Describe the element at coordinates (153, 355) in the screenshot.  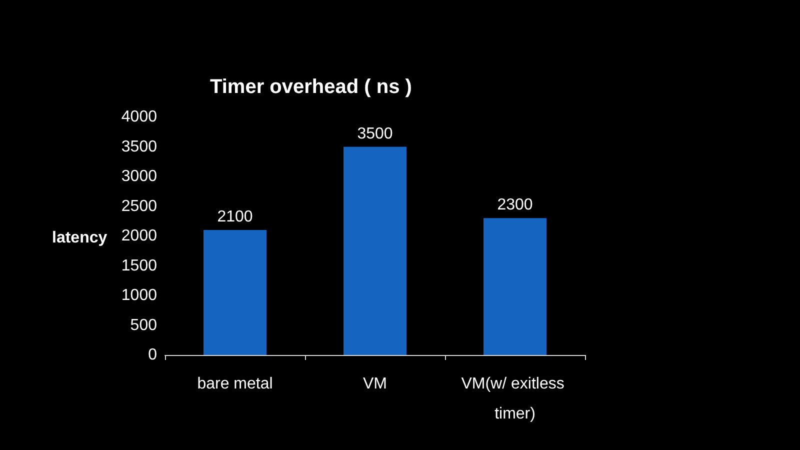
I see `y-tick-label: 0` at that location.